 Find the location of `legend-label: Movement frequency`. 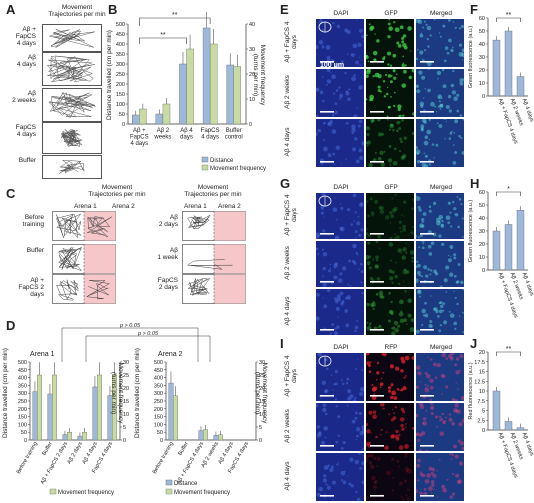

legend-label: Movement frequency is located at coordinates (86, 493).